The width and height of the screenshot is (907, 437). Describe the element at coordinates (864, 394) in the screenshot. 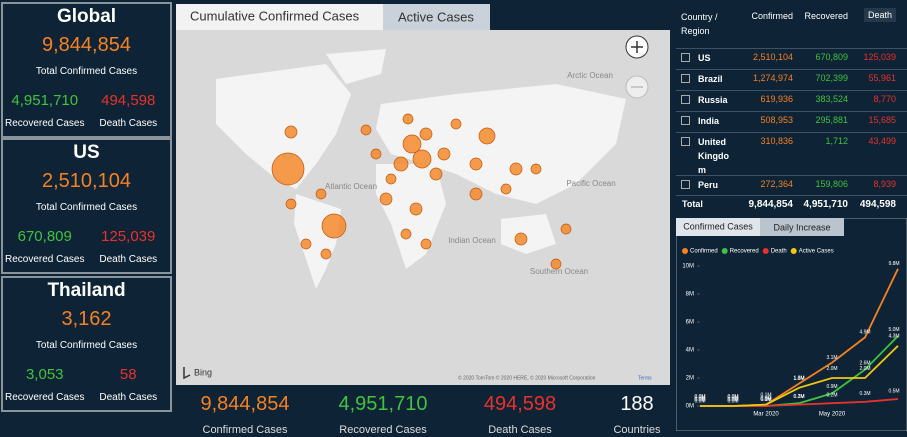

I see `data-label: 0.3M` at that location.